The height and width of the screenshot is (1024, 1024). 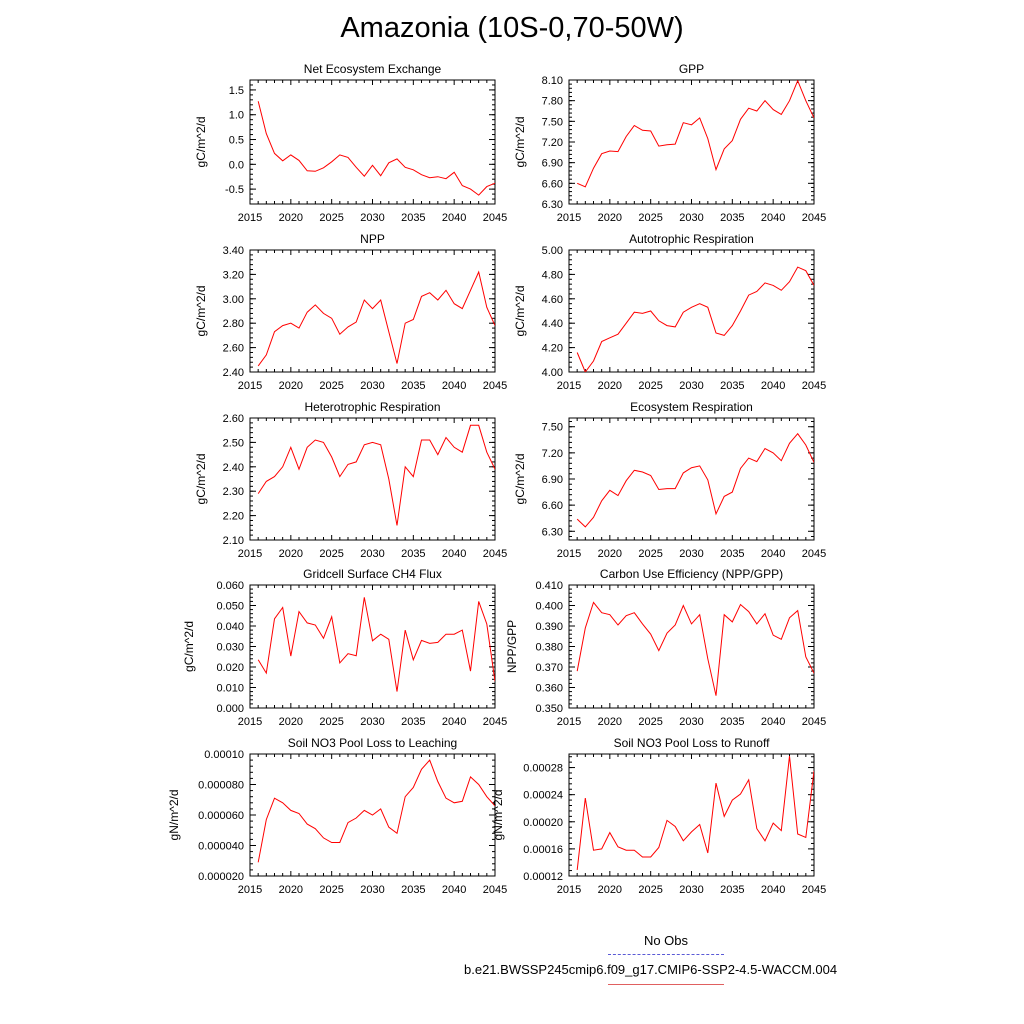 I want to click on y-axis-label: gN/m^2/d, so click(x=498, y=815).